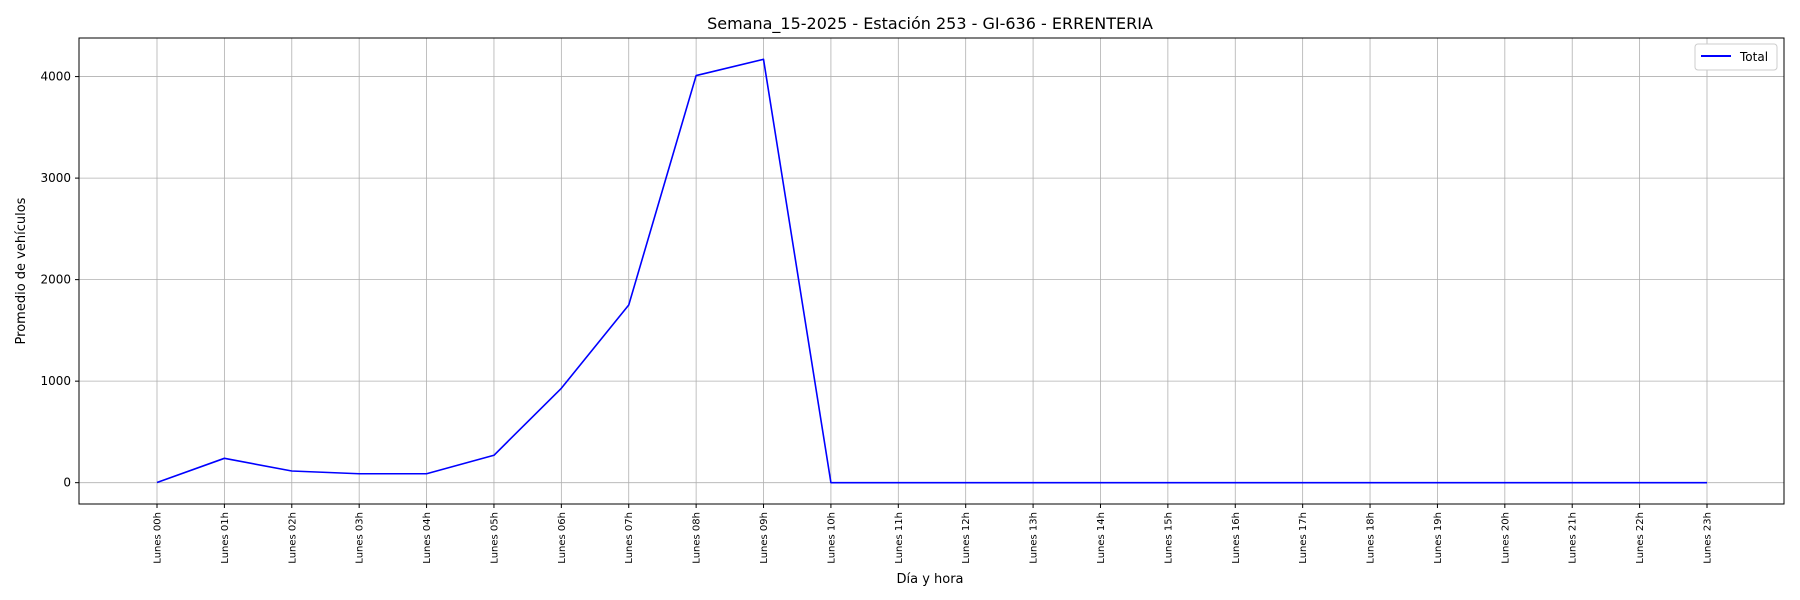 The width and height of the screenshot is (1800, 600). What do you see at coordinates (1573, 538) in the screenshot?
I see `x-tick-label: Lunes 21h` at bounding box center [1573, 538].